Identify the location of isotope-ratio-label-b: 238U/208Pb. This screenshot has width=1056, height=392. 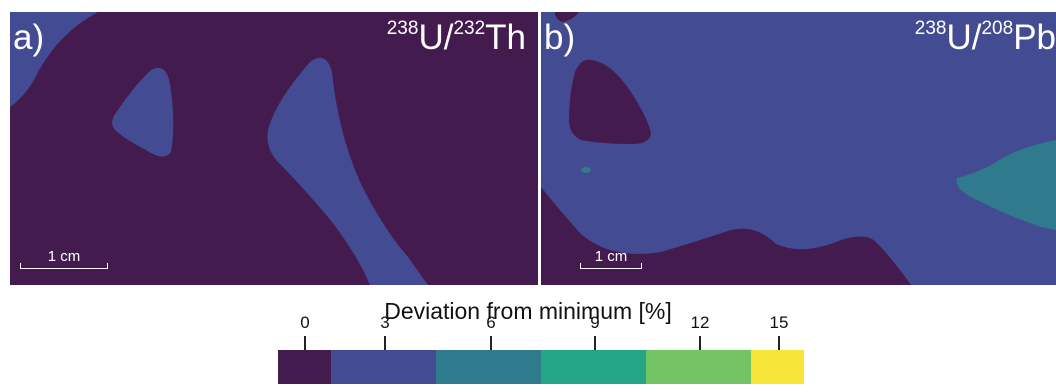
(985, 37).